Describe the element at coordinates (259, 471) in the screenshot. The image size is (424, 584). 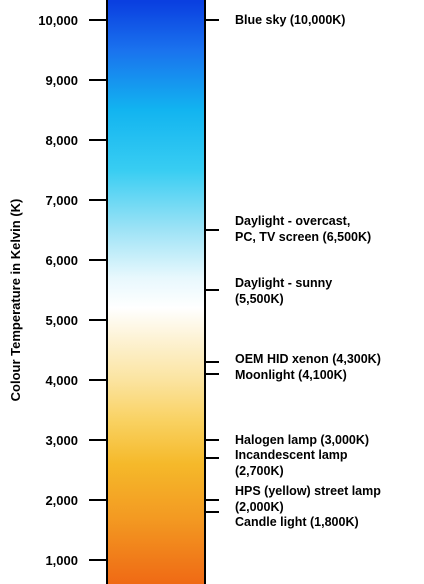
I see `annotation-label: (2,700K)` at that location.